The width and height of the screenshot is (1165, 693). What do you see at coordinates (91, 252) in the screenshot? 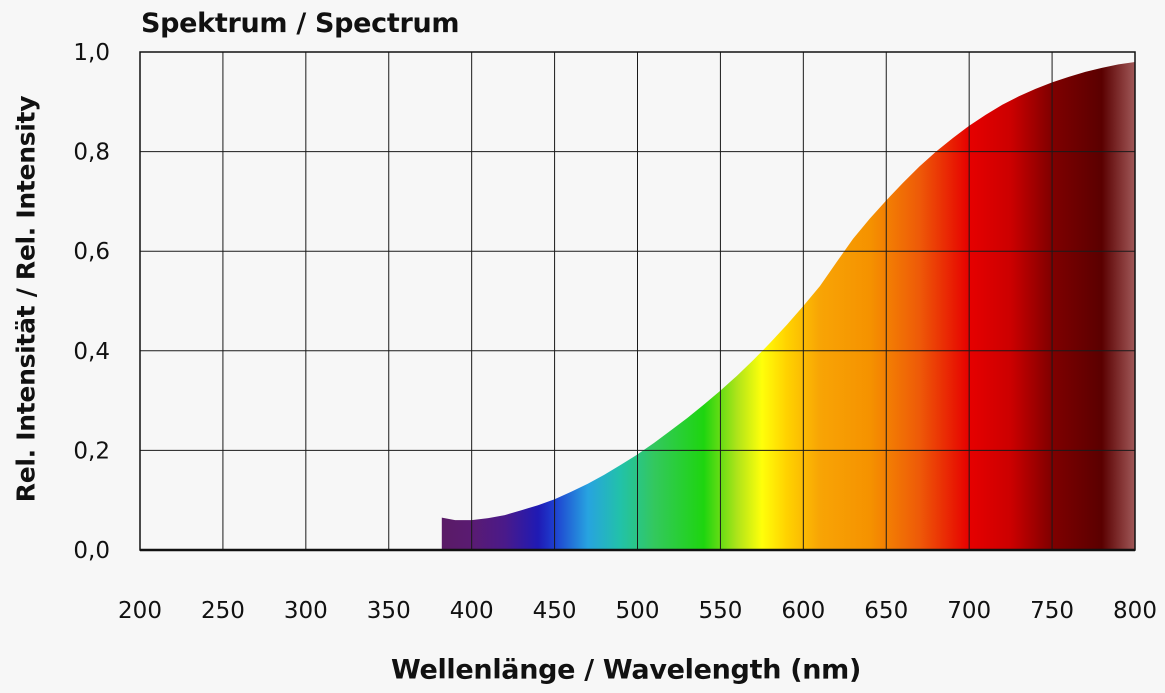
I see `y-tick-label: 0,6` at bounding box center [91, 252].